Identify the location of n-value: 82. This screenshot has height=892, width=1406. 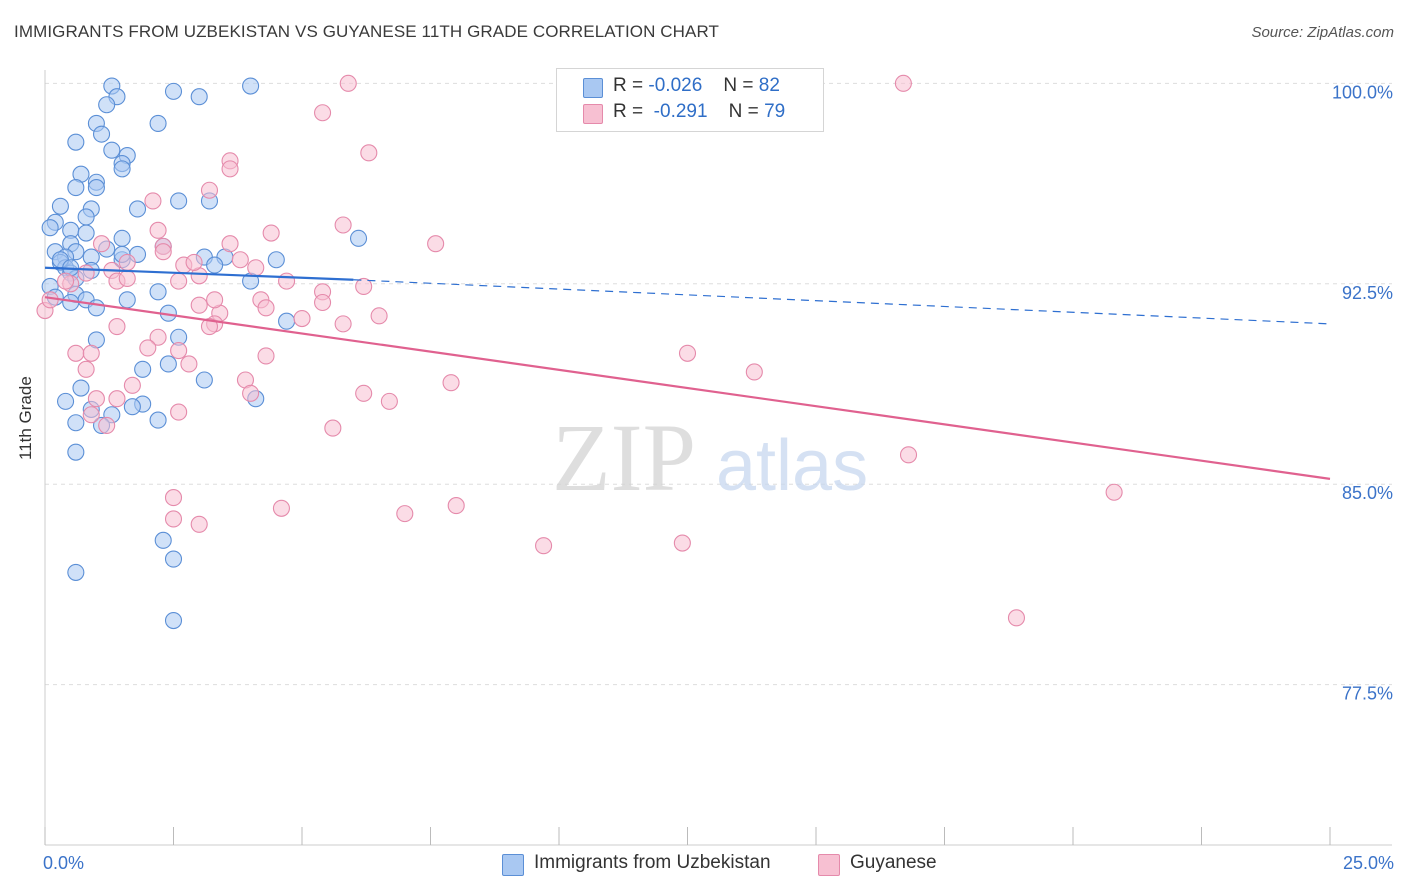
(769, 85).